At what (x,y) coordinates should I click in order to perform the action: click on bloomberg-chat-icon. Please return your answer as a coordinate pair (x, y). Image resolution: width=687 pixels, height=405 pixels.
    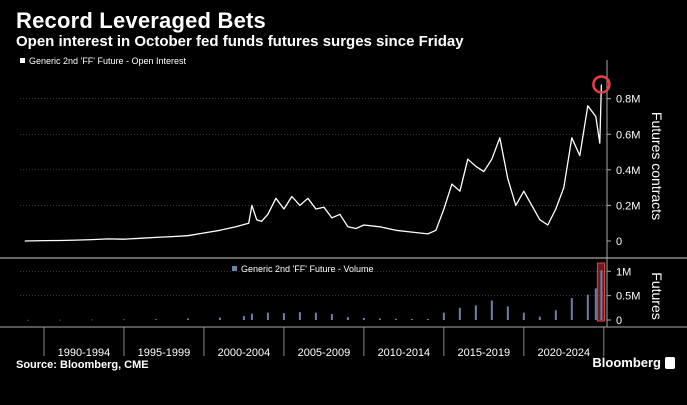
    Looking at the image, I should click on (670, 363).